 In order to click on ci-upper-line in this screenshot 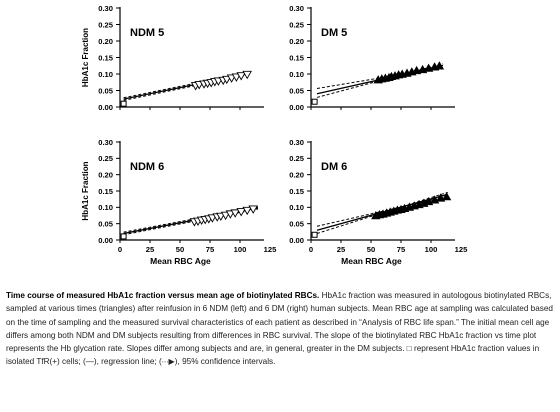, I will do `click(191, 219)`.